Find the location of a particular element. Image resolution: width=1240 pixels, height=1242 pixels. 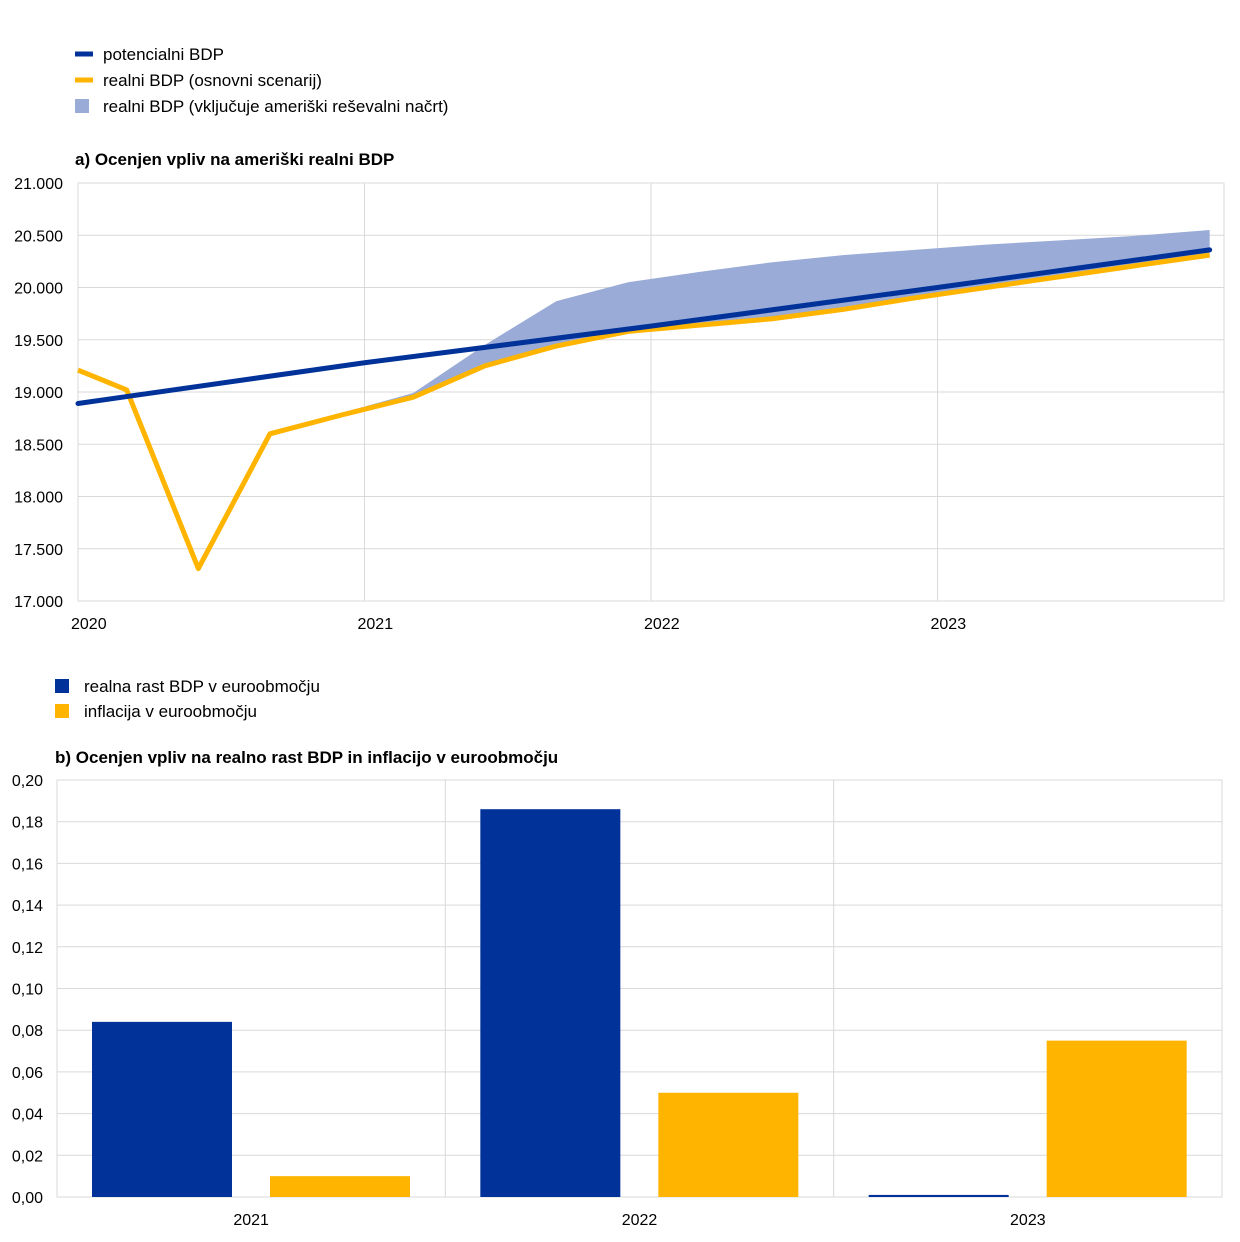

band-area-rescue-plan is located at coordinates (775, 322).